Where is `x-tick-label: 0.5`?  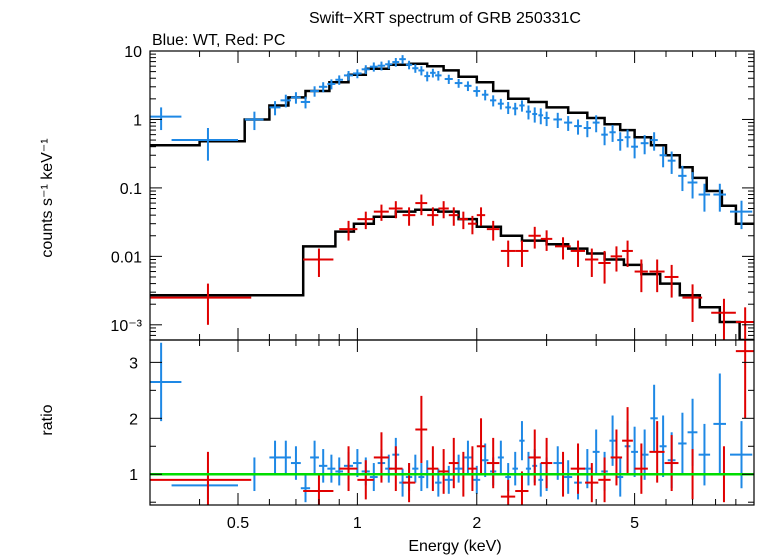 x-tick-label: 0.5 is located at coordinates (238, 523).